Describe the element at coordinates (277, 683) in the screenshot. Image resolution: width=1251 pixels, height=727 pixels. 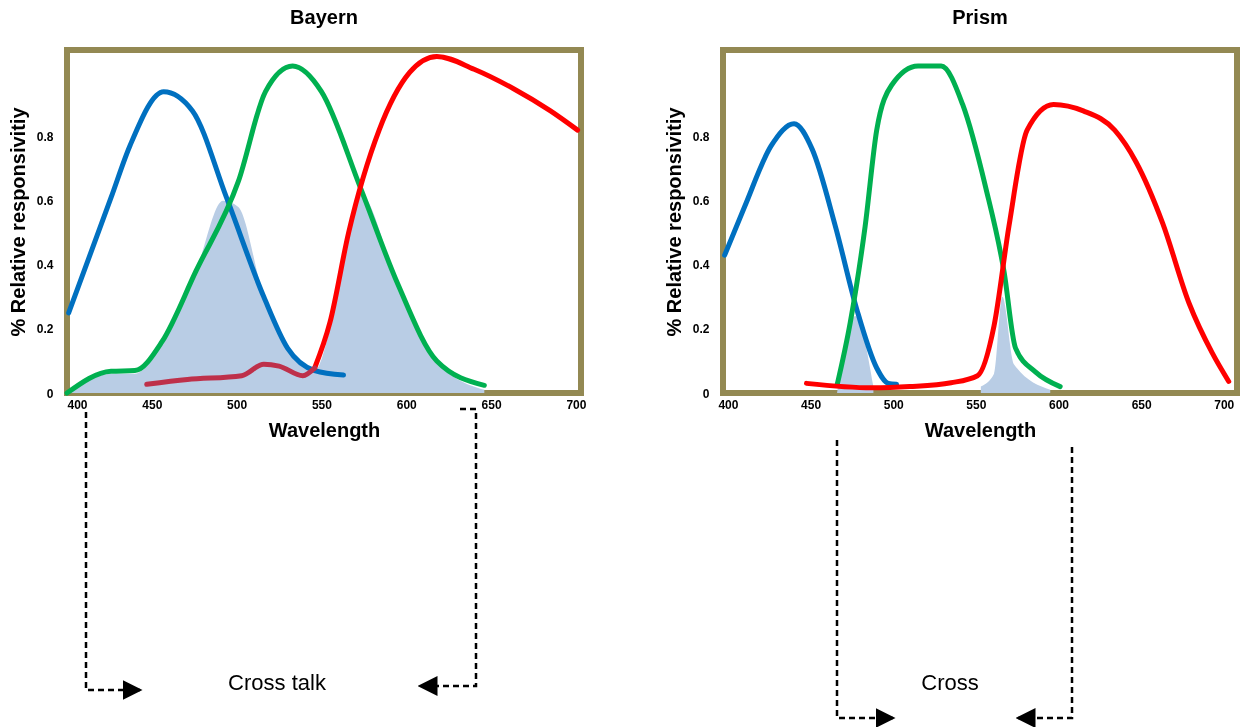
I see `text: Cross talk` at that location.